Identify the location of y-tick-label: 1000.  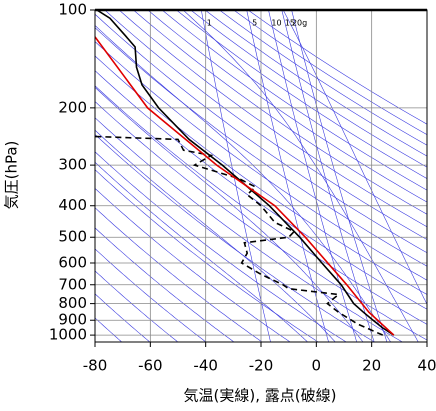
(68, 335).